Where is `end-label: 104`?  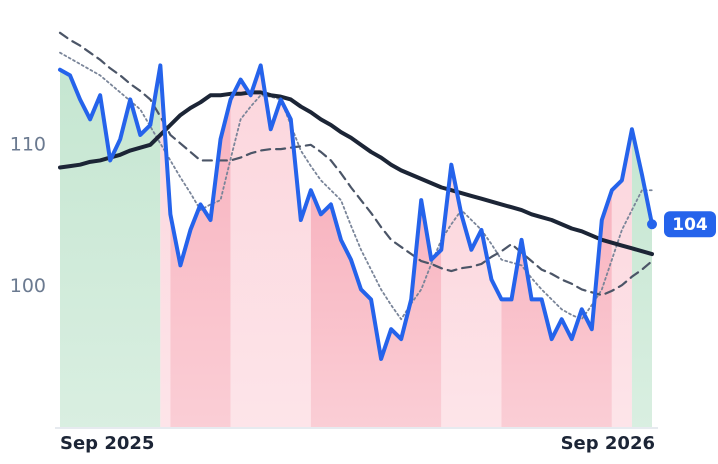 end-label: 104 is located at coordinates (690, 225).